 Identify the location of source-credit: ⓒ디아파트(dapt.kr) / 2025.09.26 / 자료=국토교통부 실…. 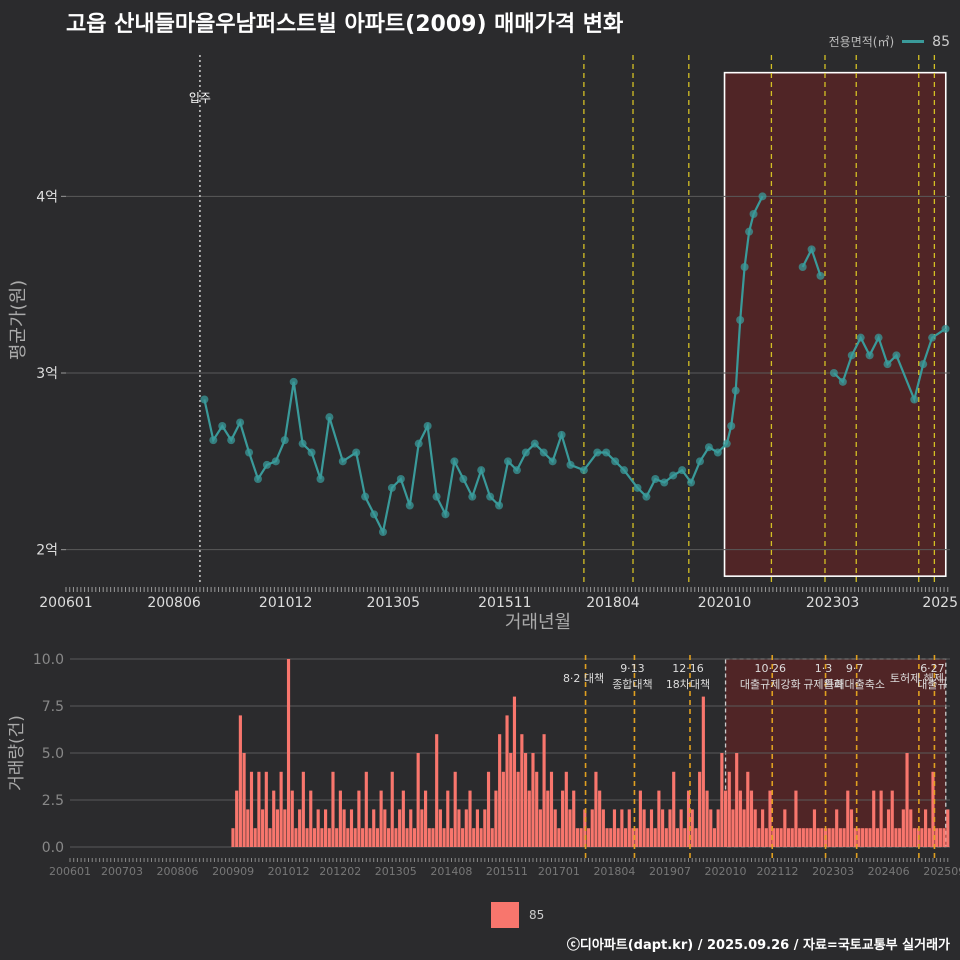
(758, 945).